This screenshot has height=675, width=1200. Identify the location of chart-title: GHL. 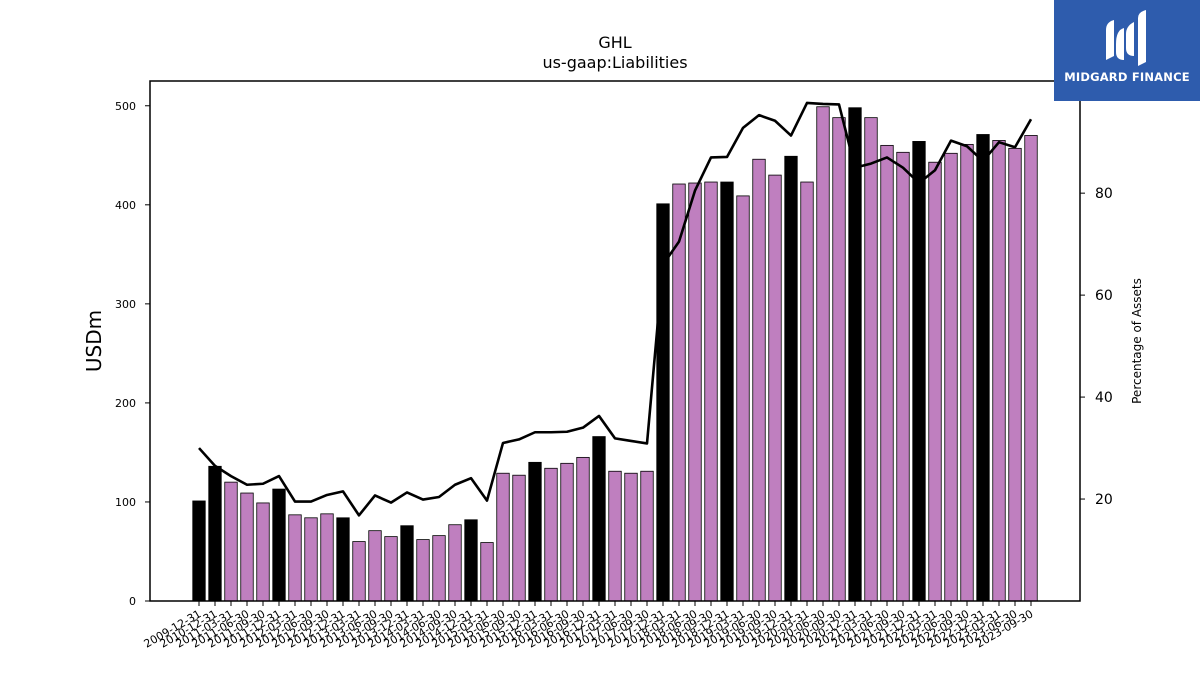
(614, 42).